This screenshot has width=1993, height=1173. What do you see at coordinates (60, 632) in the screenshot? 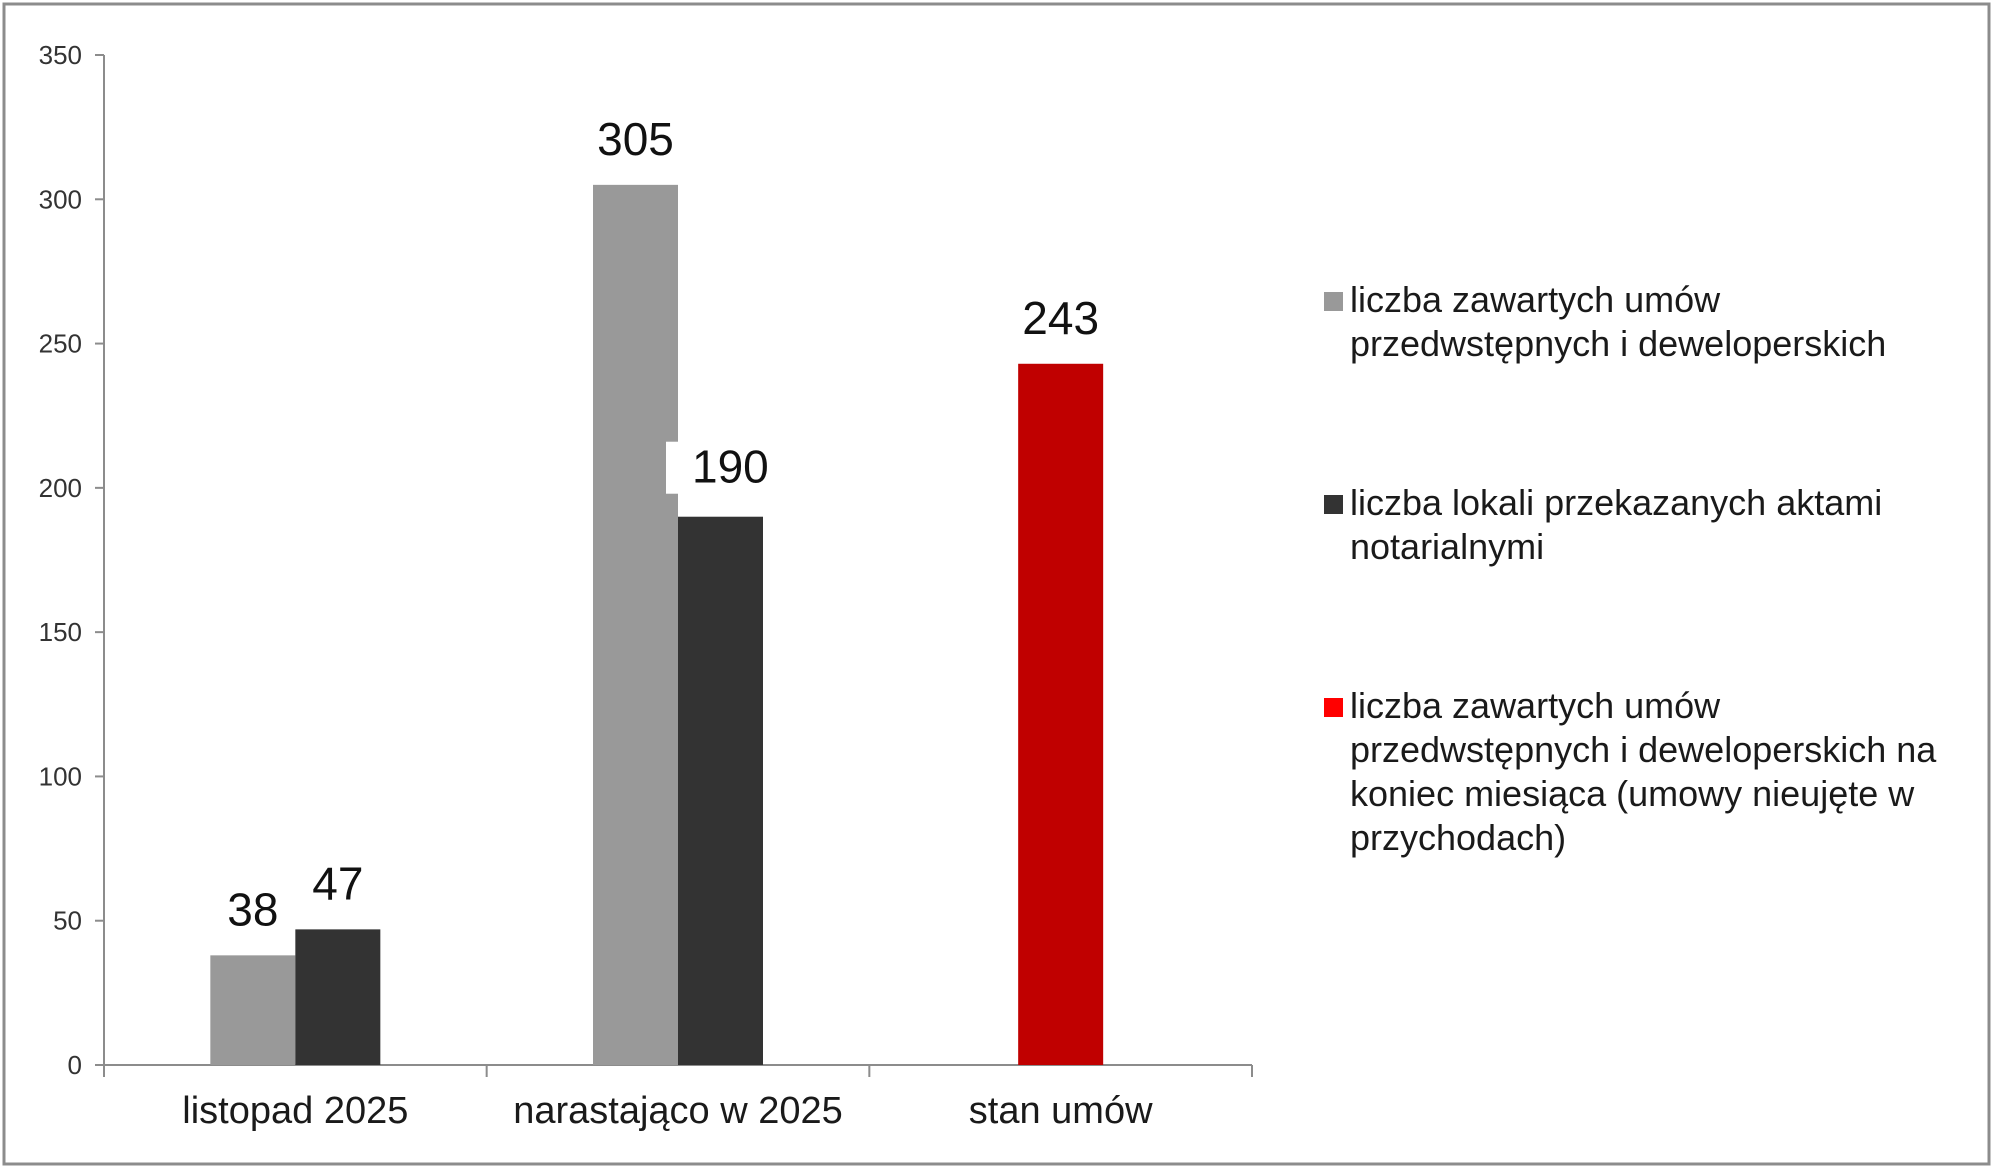
I see `y-tick-label: 150` at bounding box center [60, 632].